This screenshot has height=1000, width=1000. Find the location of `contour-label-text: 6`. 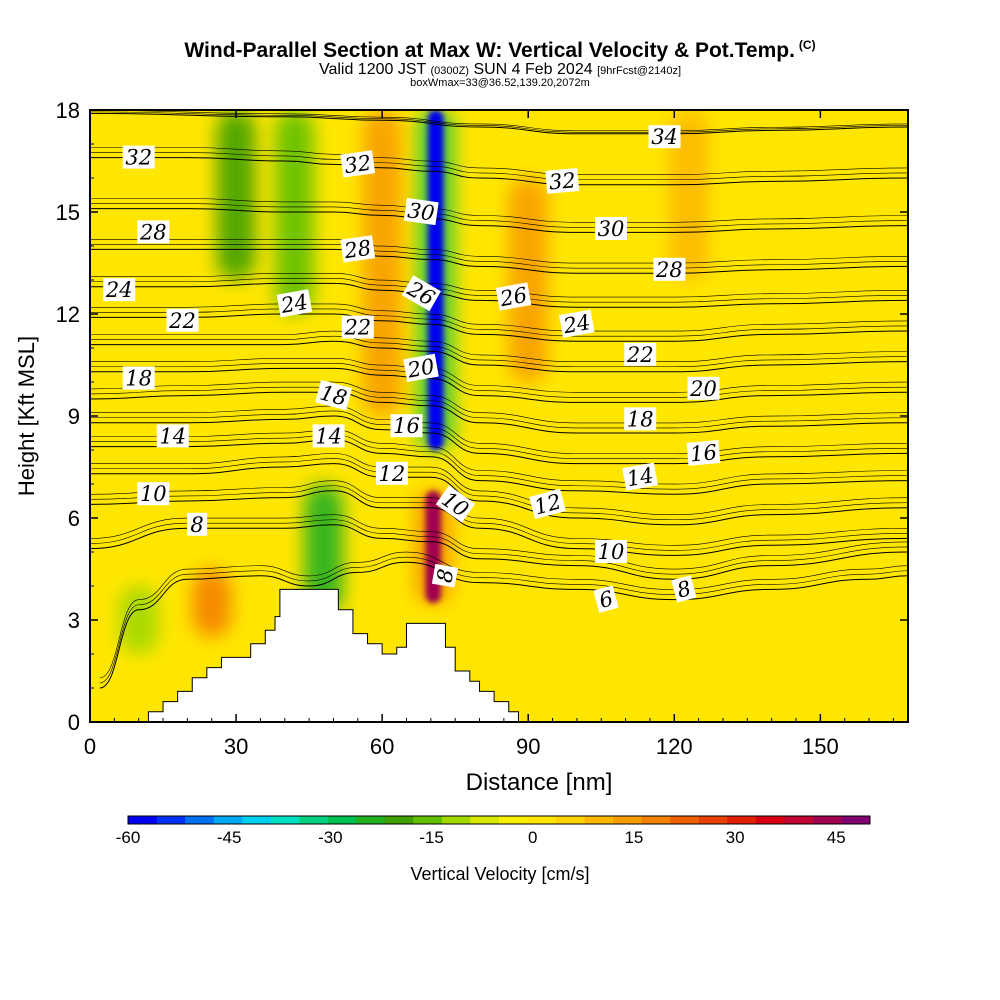

contour-label-text: 6 is located at coordinates (606, 599).